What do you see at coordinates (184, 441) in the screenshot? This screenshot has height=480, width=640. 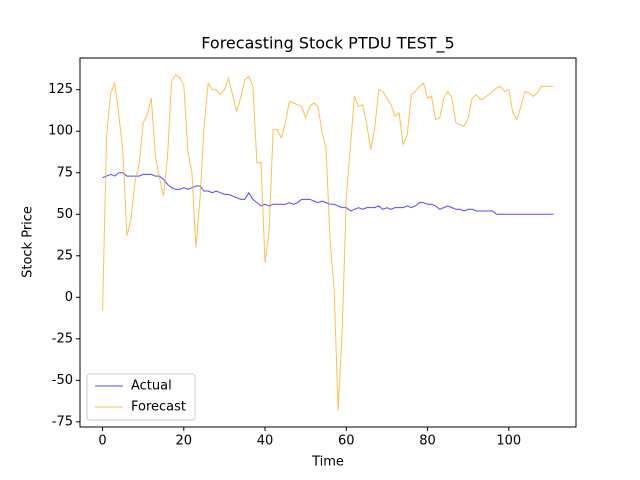 I see `x-tick-label: 20` at bounding box center [184, 441].